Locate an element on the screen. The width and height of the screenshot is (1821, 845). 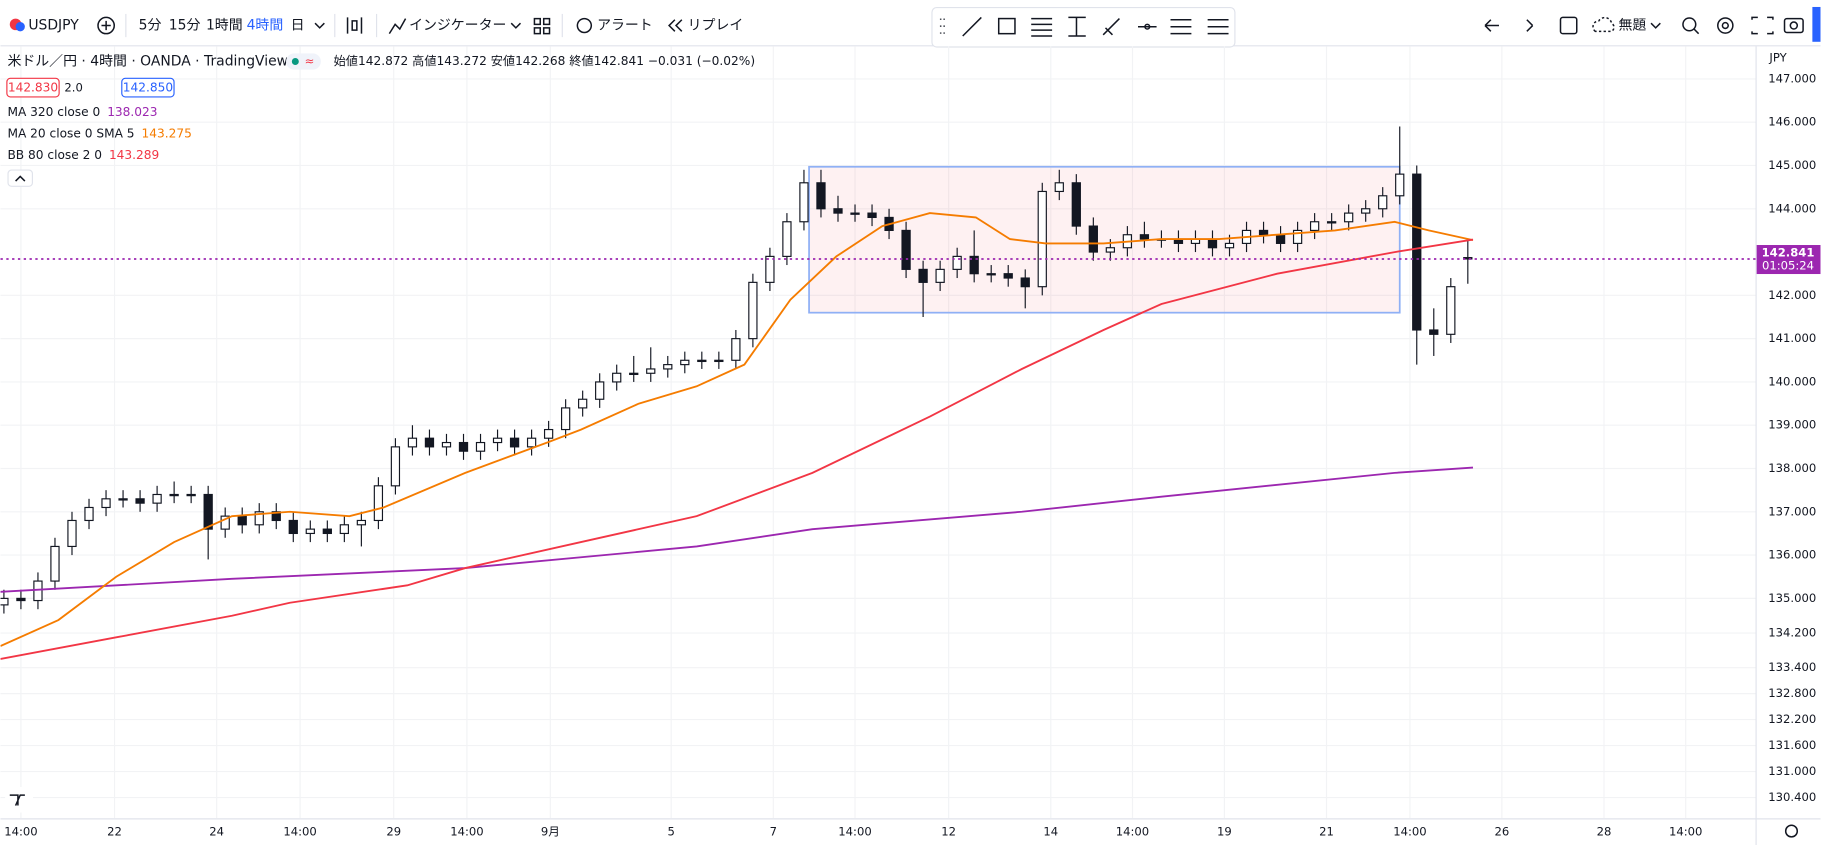
x-tick-label: 24 is located at coordinates (216, 832).